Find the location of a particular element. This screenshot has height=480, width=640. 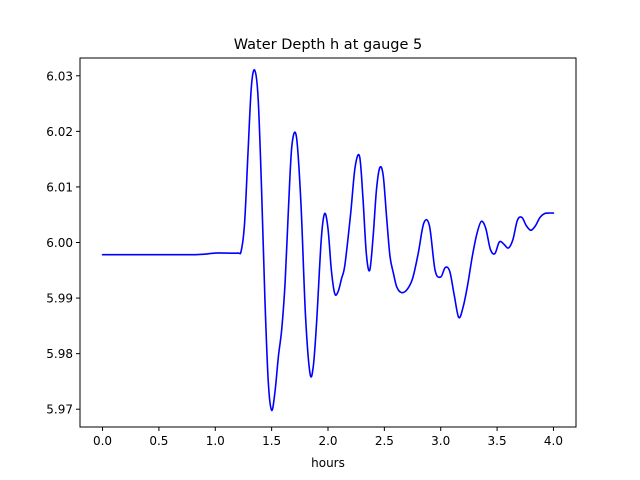

x-axis: 0.0 0.5 1.0 1.5 2.0 2.5 3.0 3.5 4.0 is located at coordinates (328, 437).